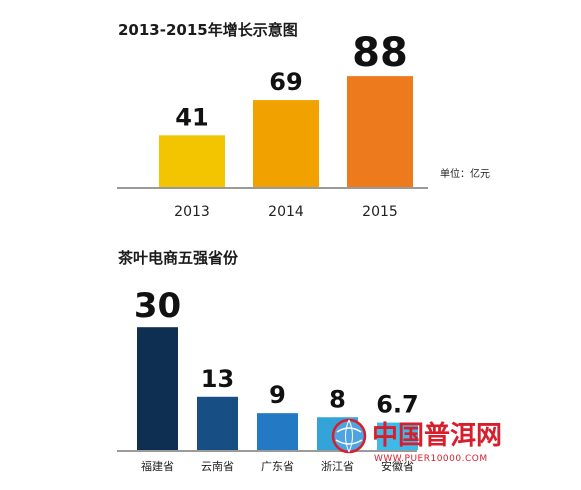 The width and height of the screenshot is (581, 490). I want to click on chart2-value-label-0: 30, so click(157, 306).